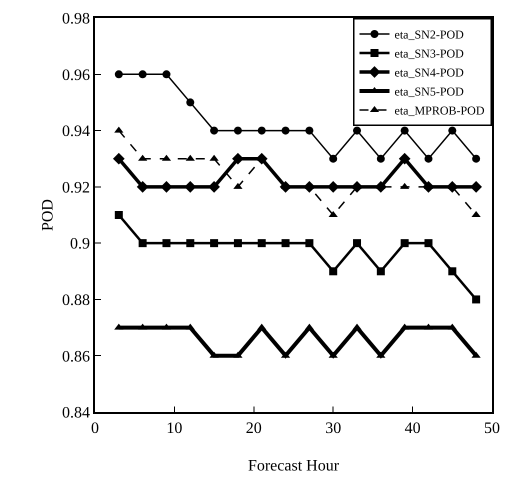  What do you see at coordinates (492, 428) in the screenshot?
I see `x-tick-label: 50` at bounding box center [492, 428].